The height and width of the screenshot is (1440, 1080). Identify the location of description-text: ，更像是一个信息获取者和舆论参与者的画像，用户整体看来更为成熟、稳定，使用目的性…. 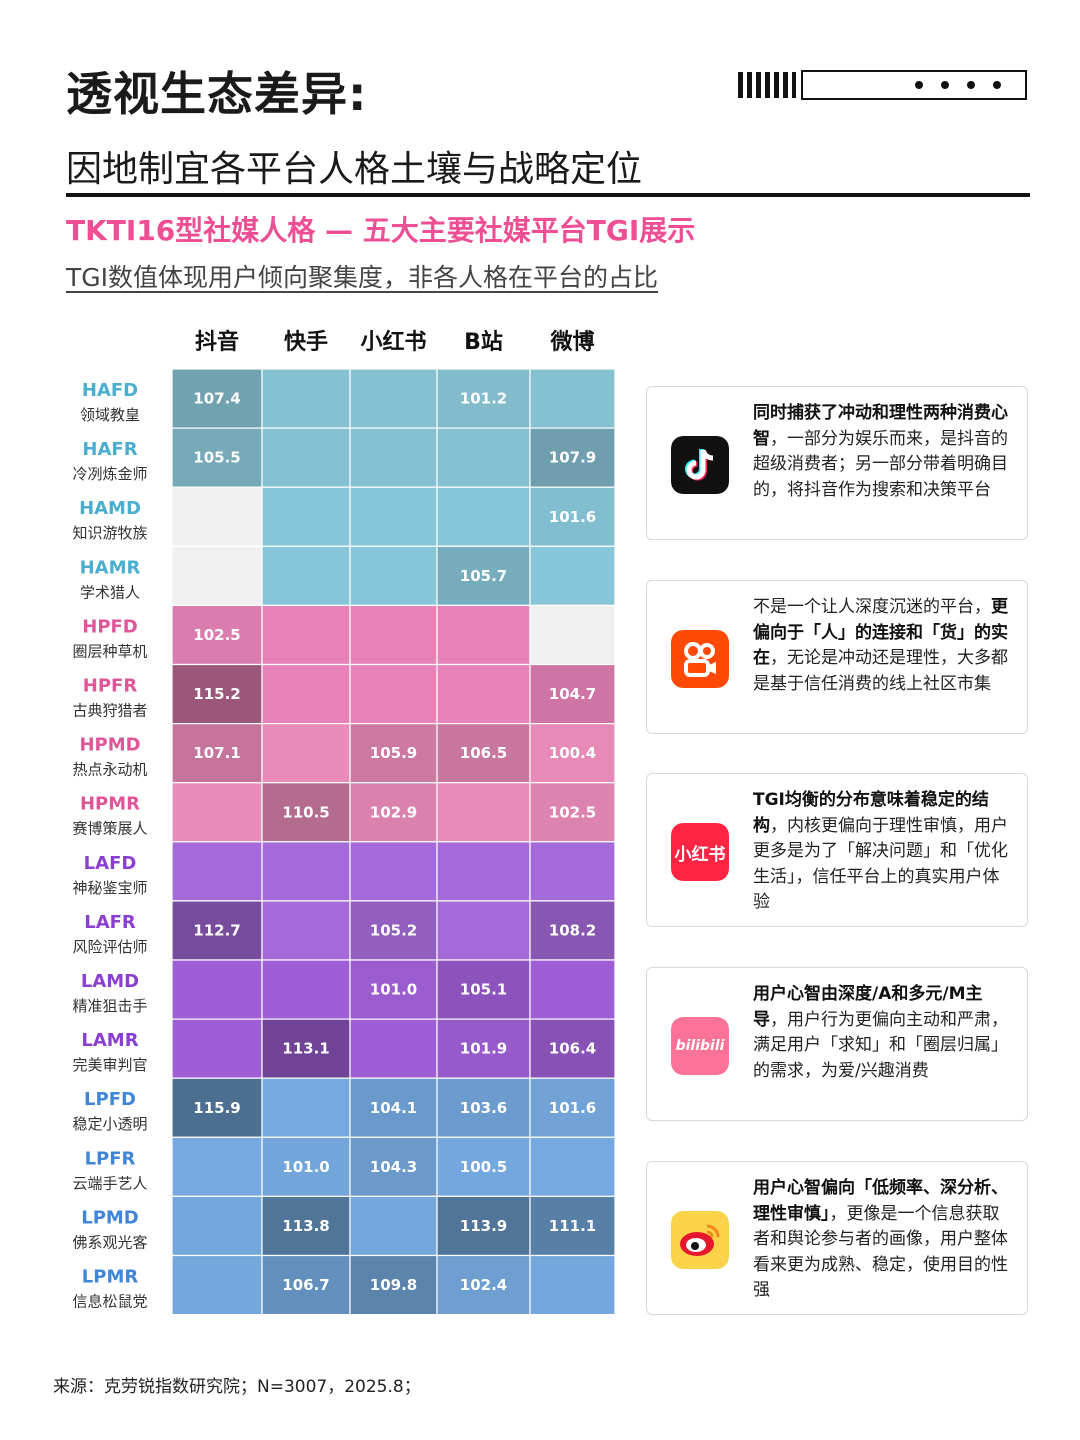
(880, 1252).